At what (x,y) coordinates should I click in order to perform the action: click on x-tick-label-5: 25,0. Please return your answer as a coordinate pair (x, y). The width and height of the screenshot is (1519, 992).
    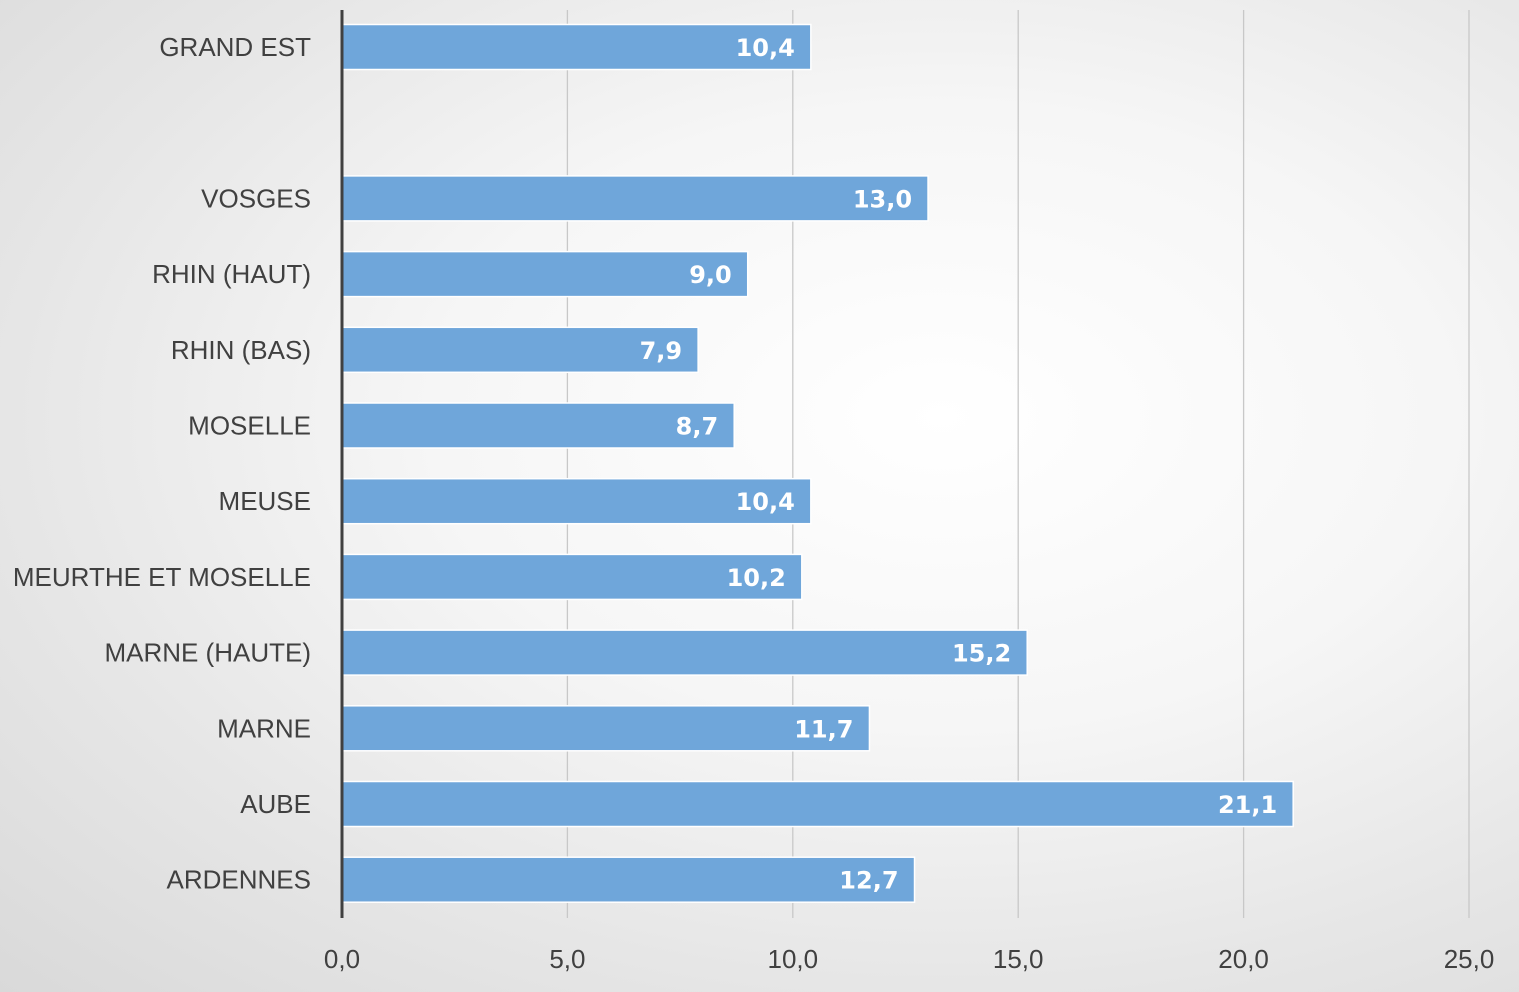
    Looking at the image, I should click on (1469, 959).